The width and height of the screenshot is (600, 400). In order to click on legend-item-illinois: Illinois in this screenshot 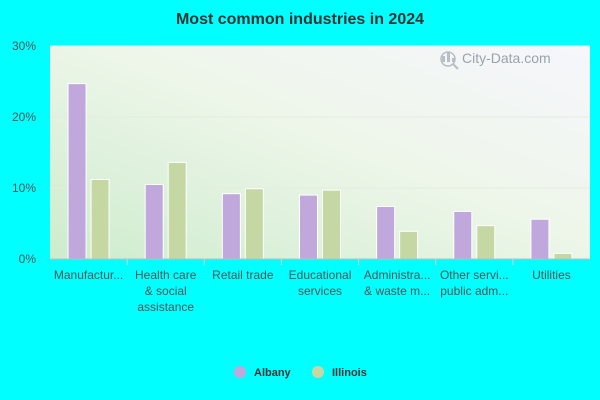, I will do `click(339, 372)`.